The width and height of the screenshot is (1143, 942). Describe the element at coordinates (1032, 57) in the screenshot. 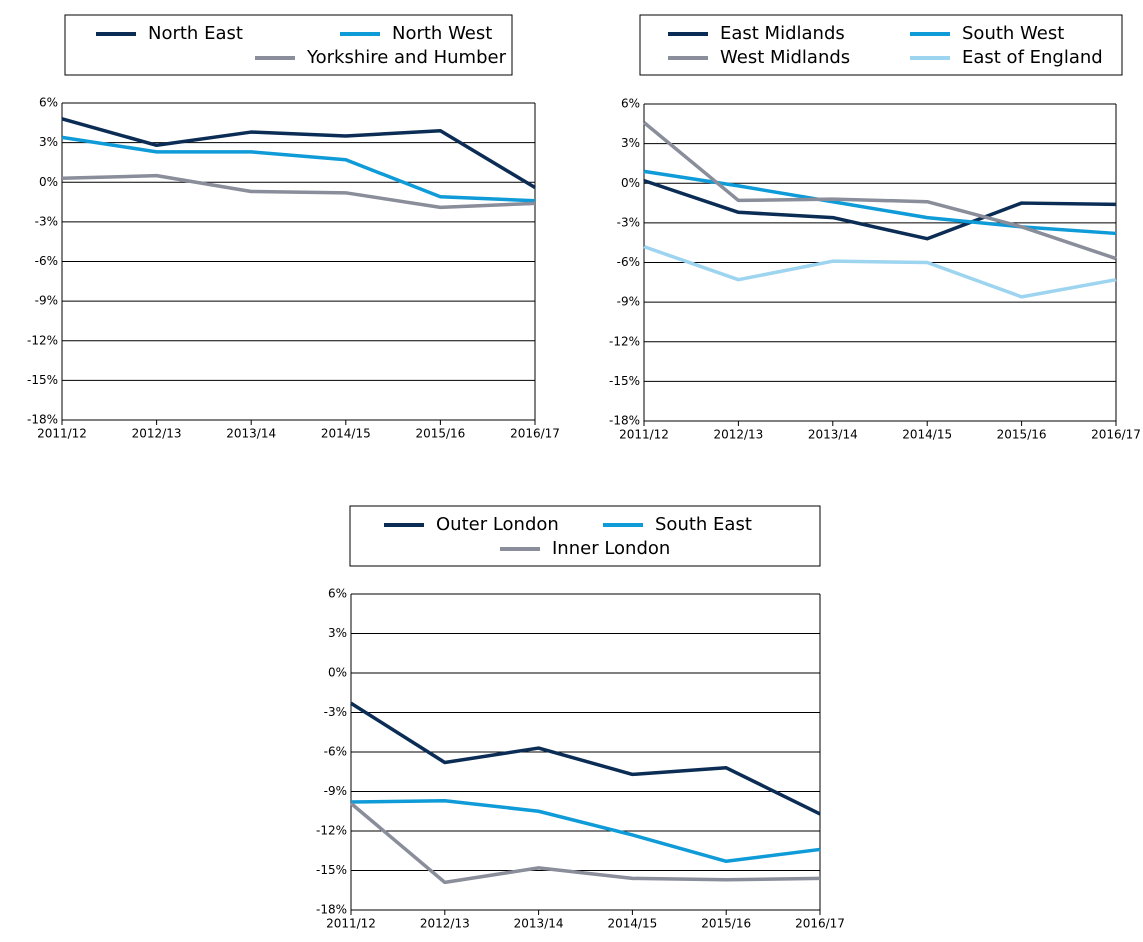

I see `legend-label: East of England` at that location.